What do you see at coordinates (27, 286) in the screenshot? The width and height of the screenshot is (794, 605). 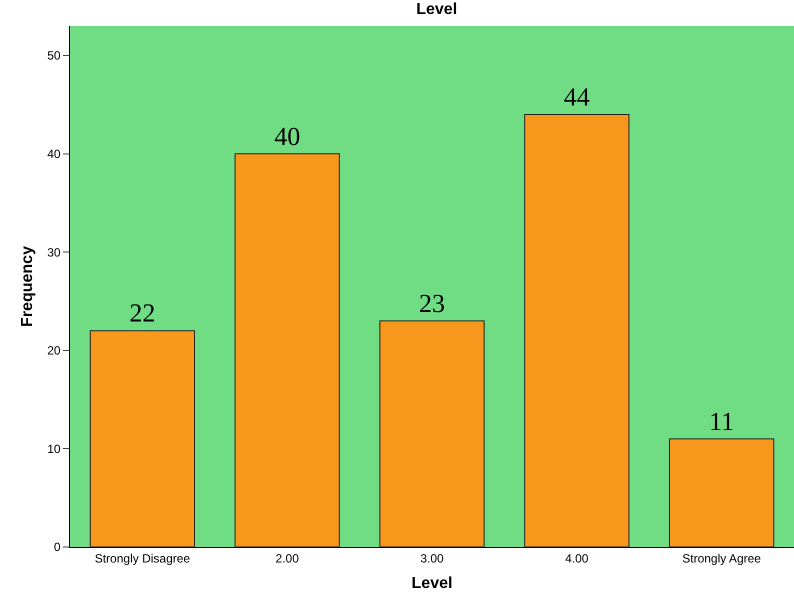 I see `y-axis-title: Frequency` at bounding box center [27, 286].